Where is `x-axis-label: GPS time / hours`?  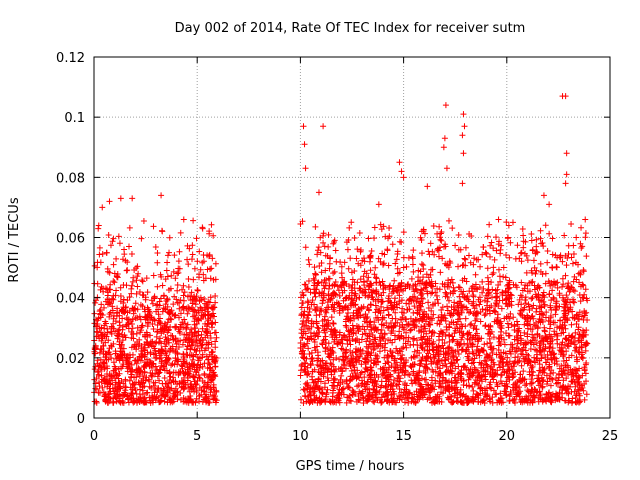
x-axis-label: GPS time / hours is located at coordinates (350, 466).